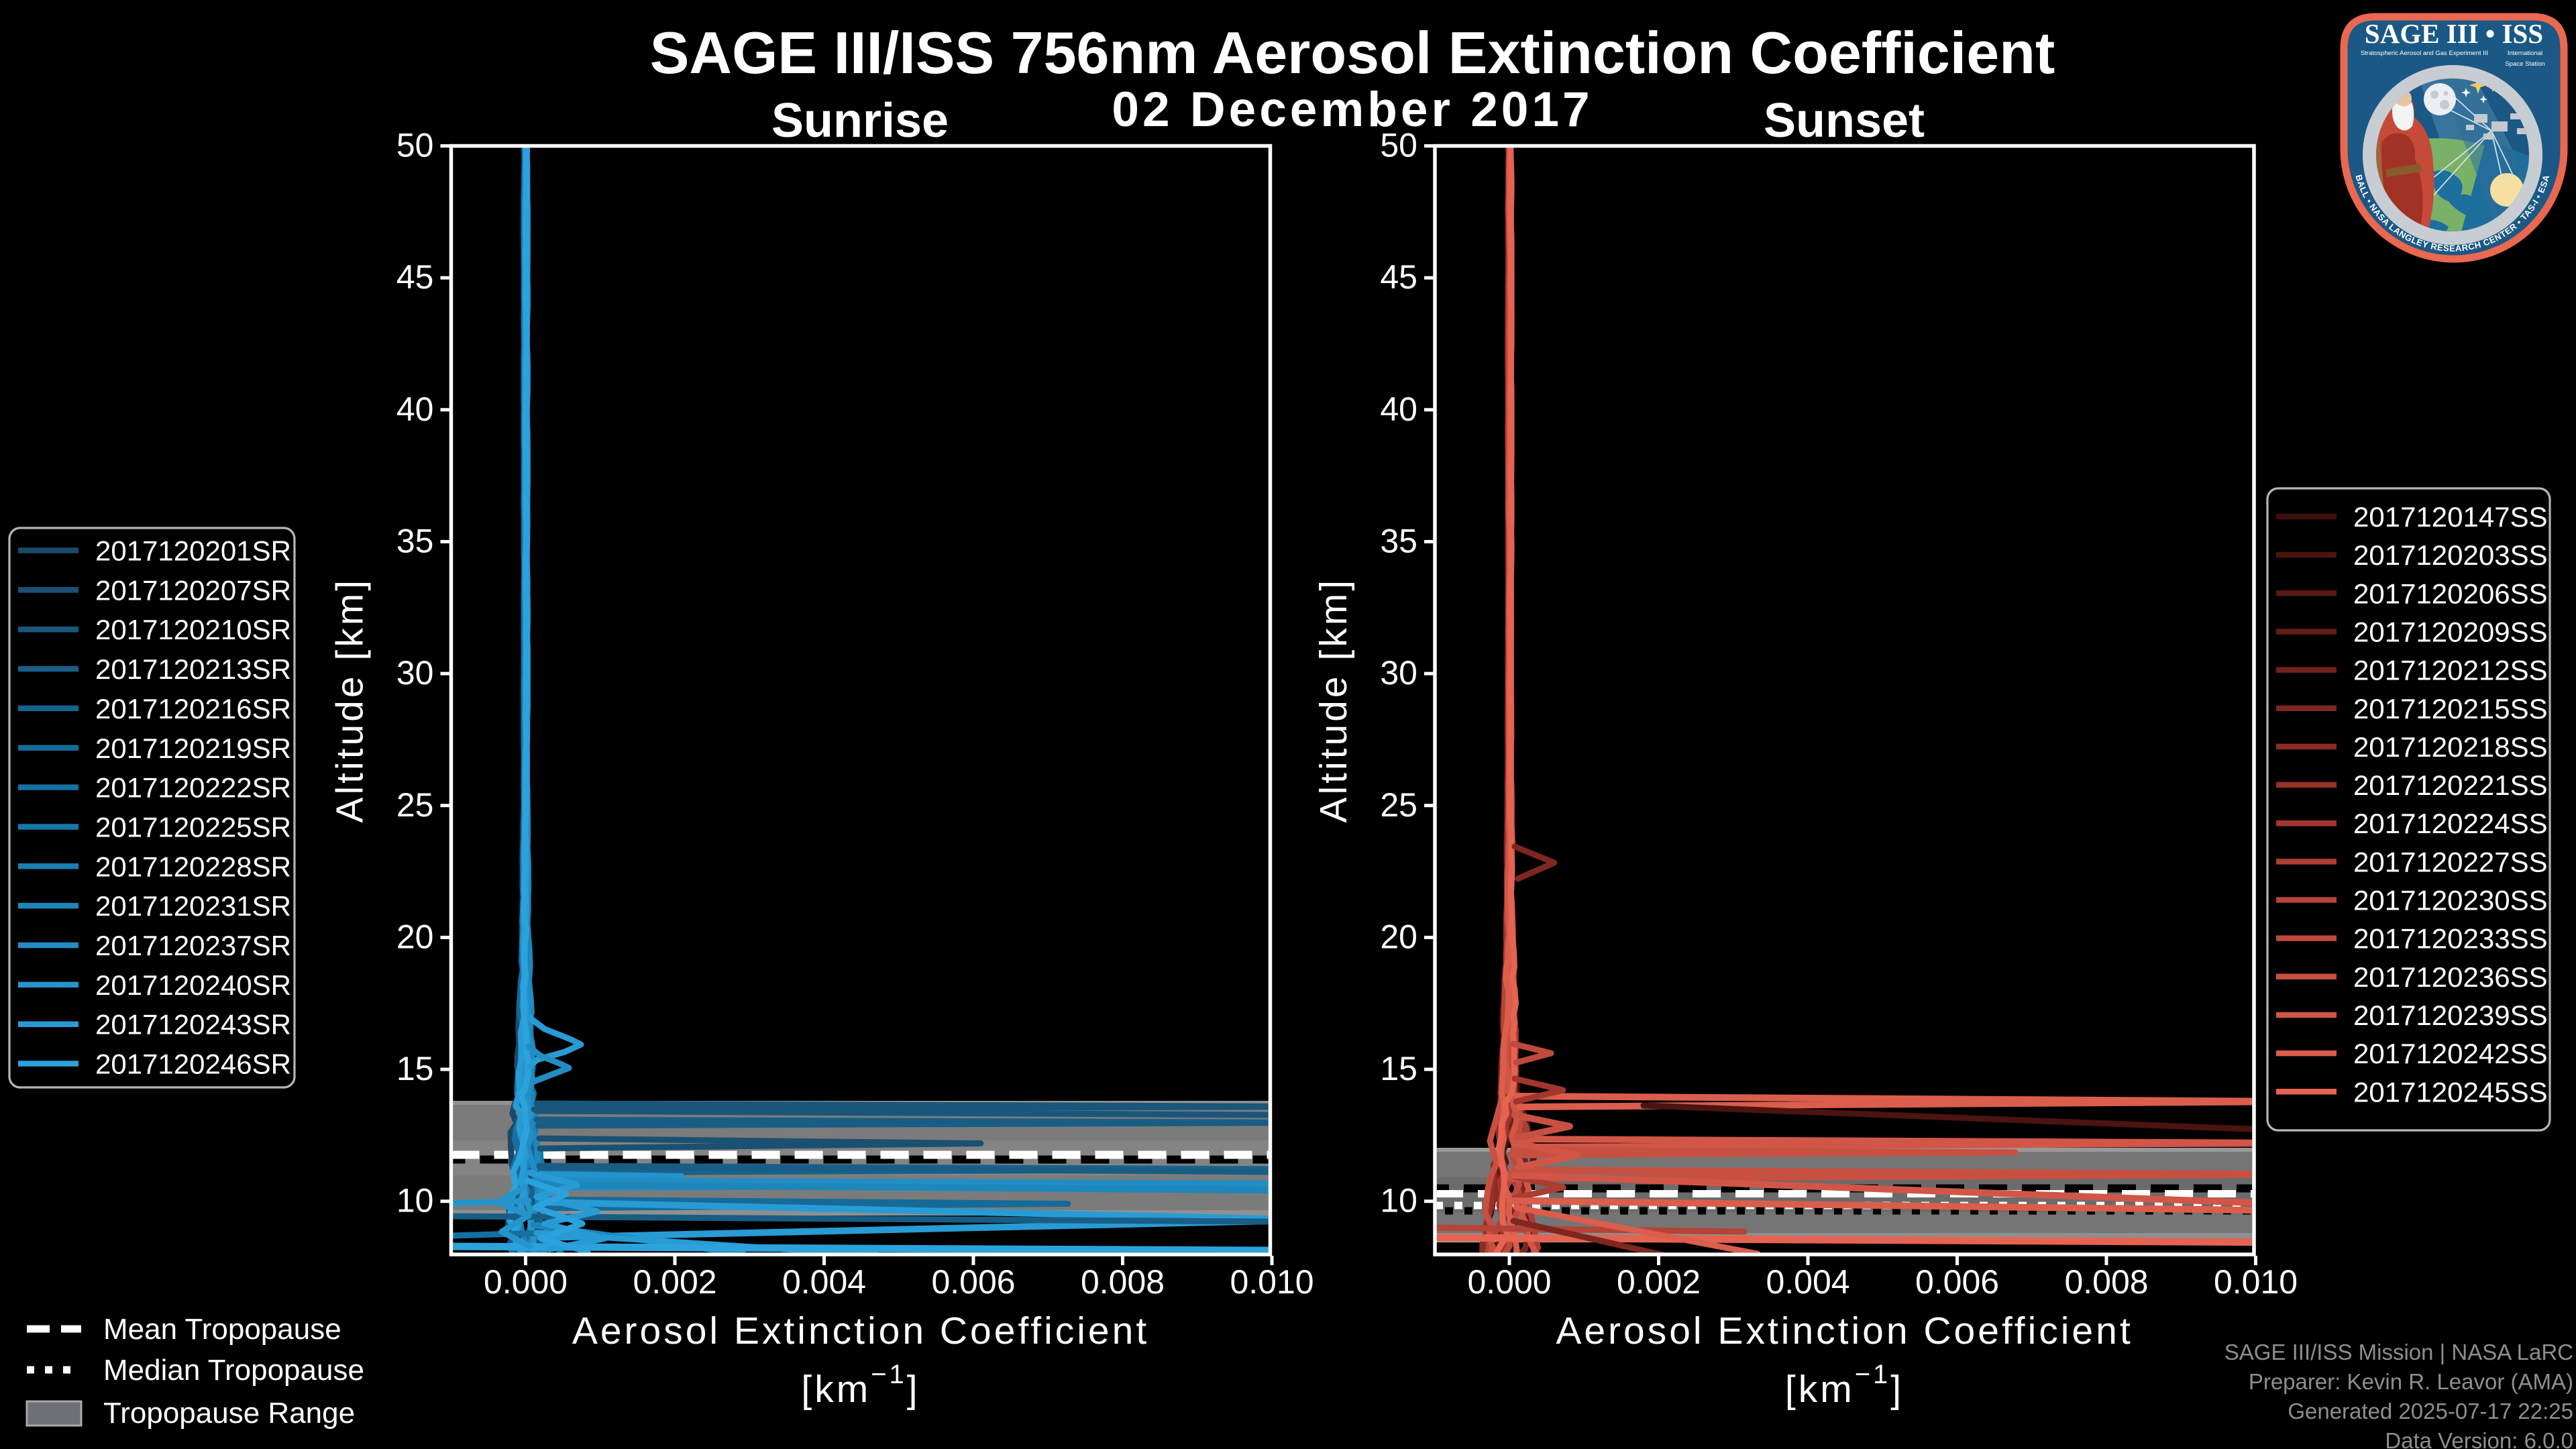 This screenshot has width=2576, height=1449. I want to click on svg-text: 2017120225SR, so click(193, 827).